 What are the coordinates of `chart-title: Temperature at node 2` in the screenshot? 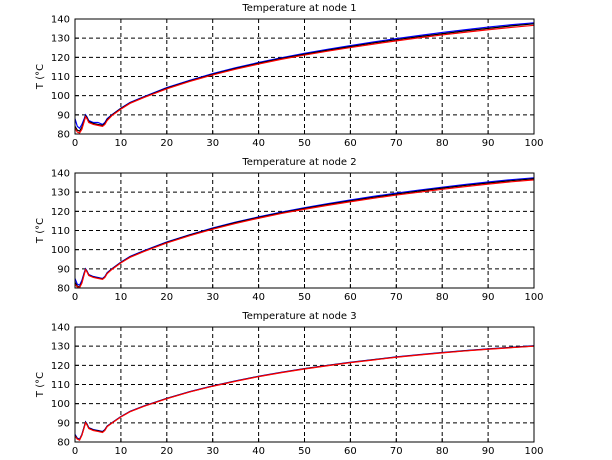 It's located at (298, 162).